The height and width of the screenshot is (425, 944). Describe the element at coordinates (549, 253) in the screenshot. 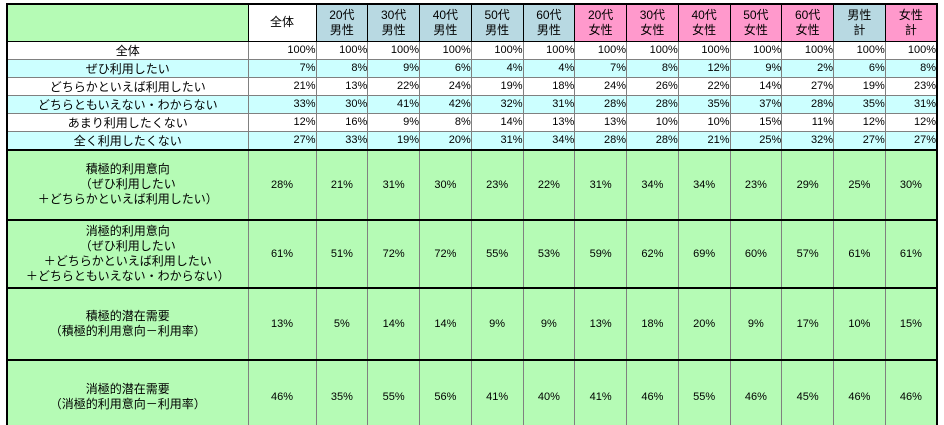

I see `section-value-cell: 53%` at that location.